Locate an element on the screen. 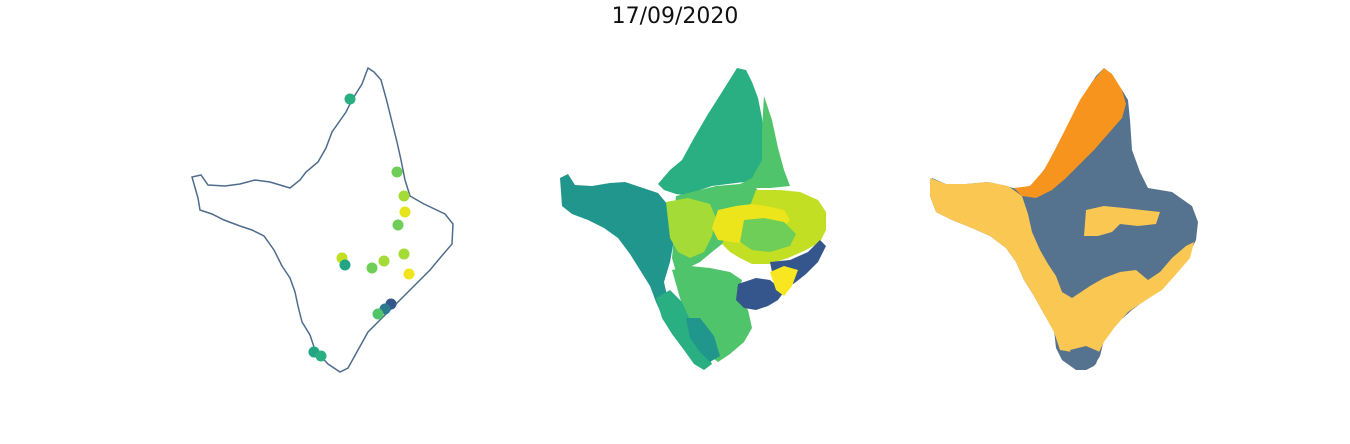 The image size is (1350, 444). region-north is located at coordinates (712, 132).